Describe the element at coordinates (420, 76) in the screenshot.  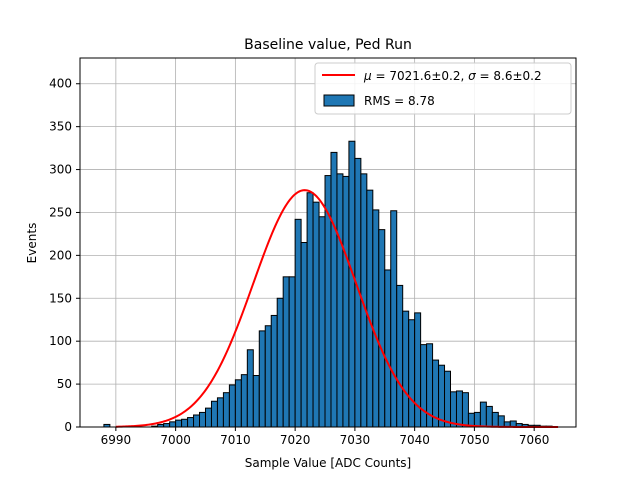
I see `legend-fit-mid: = 7021.6±0.2,` at that location.